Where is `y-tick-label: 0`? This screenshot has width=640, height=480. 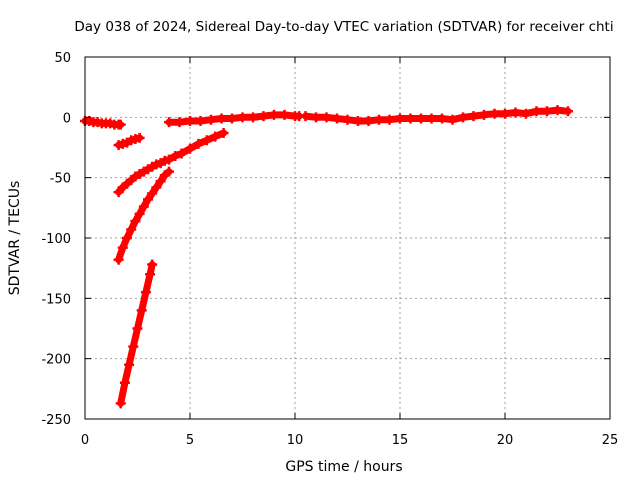
y-tick-label: 0 is located at coordinates (67, 118).